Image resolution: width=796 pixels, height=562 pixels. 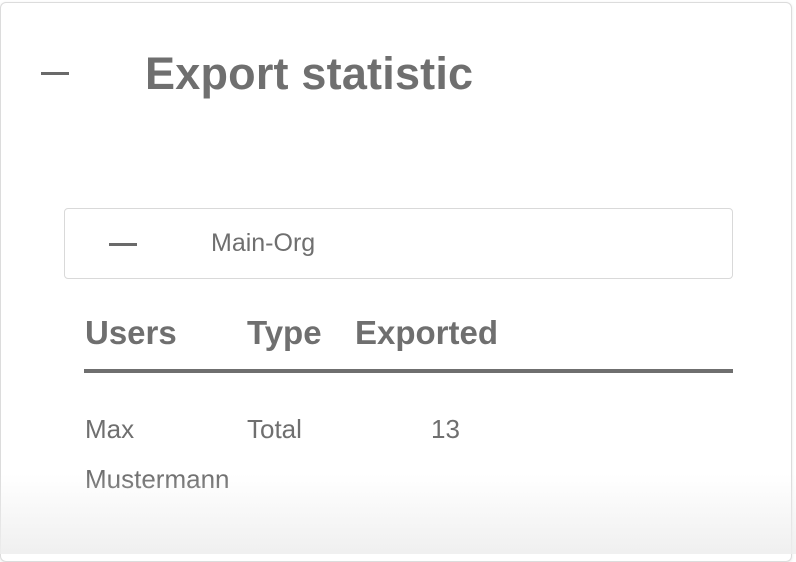 I want to click on panel-collapse-button, so click(x=56, y=74).